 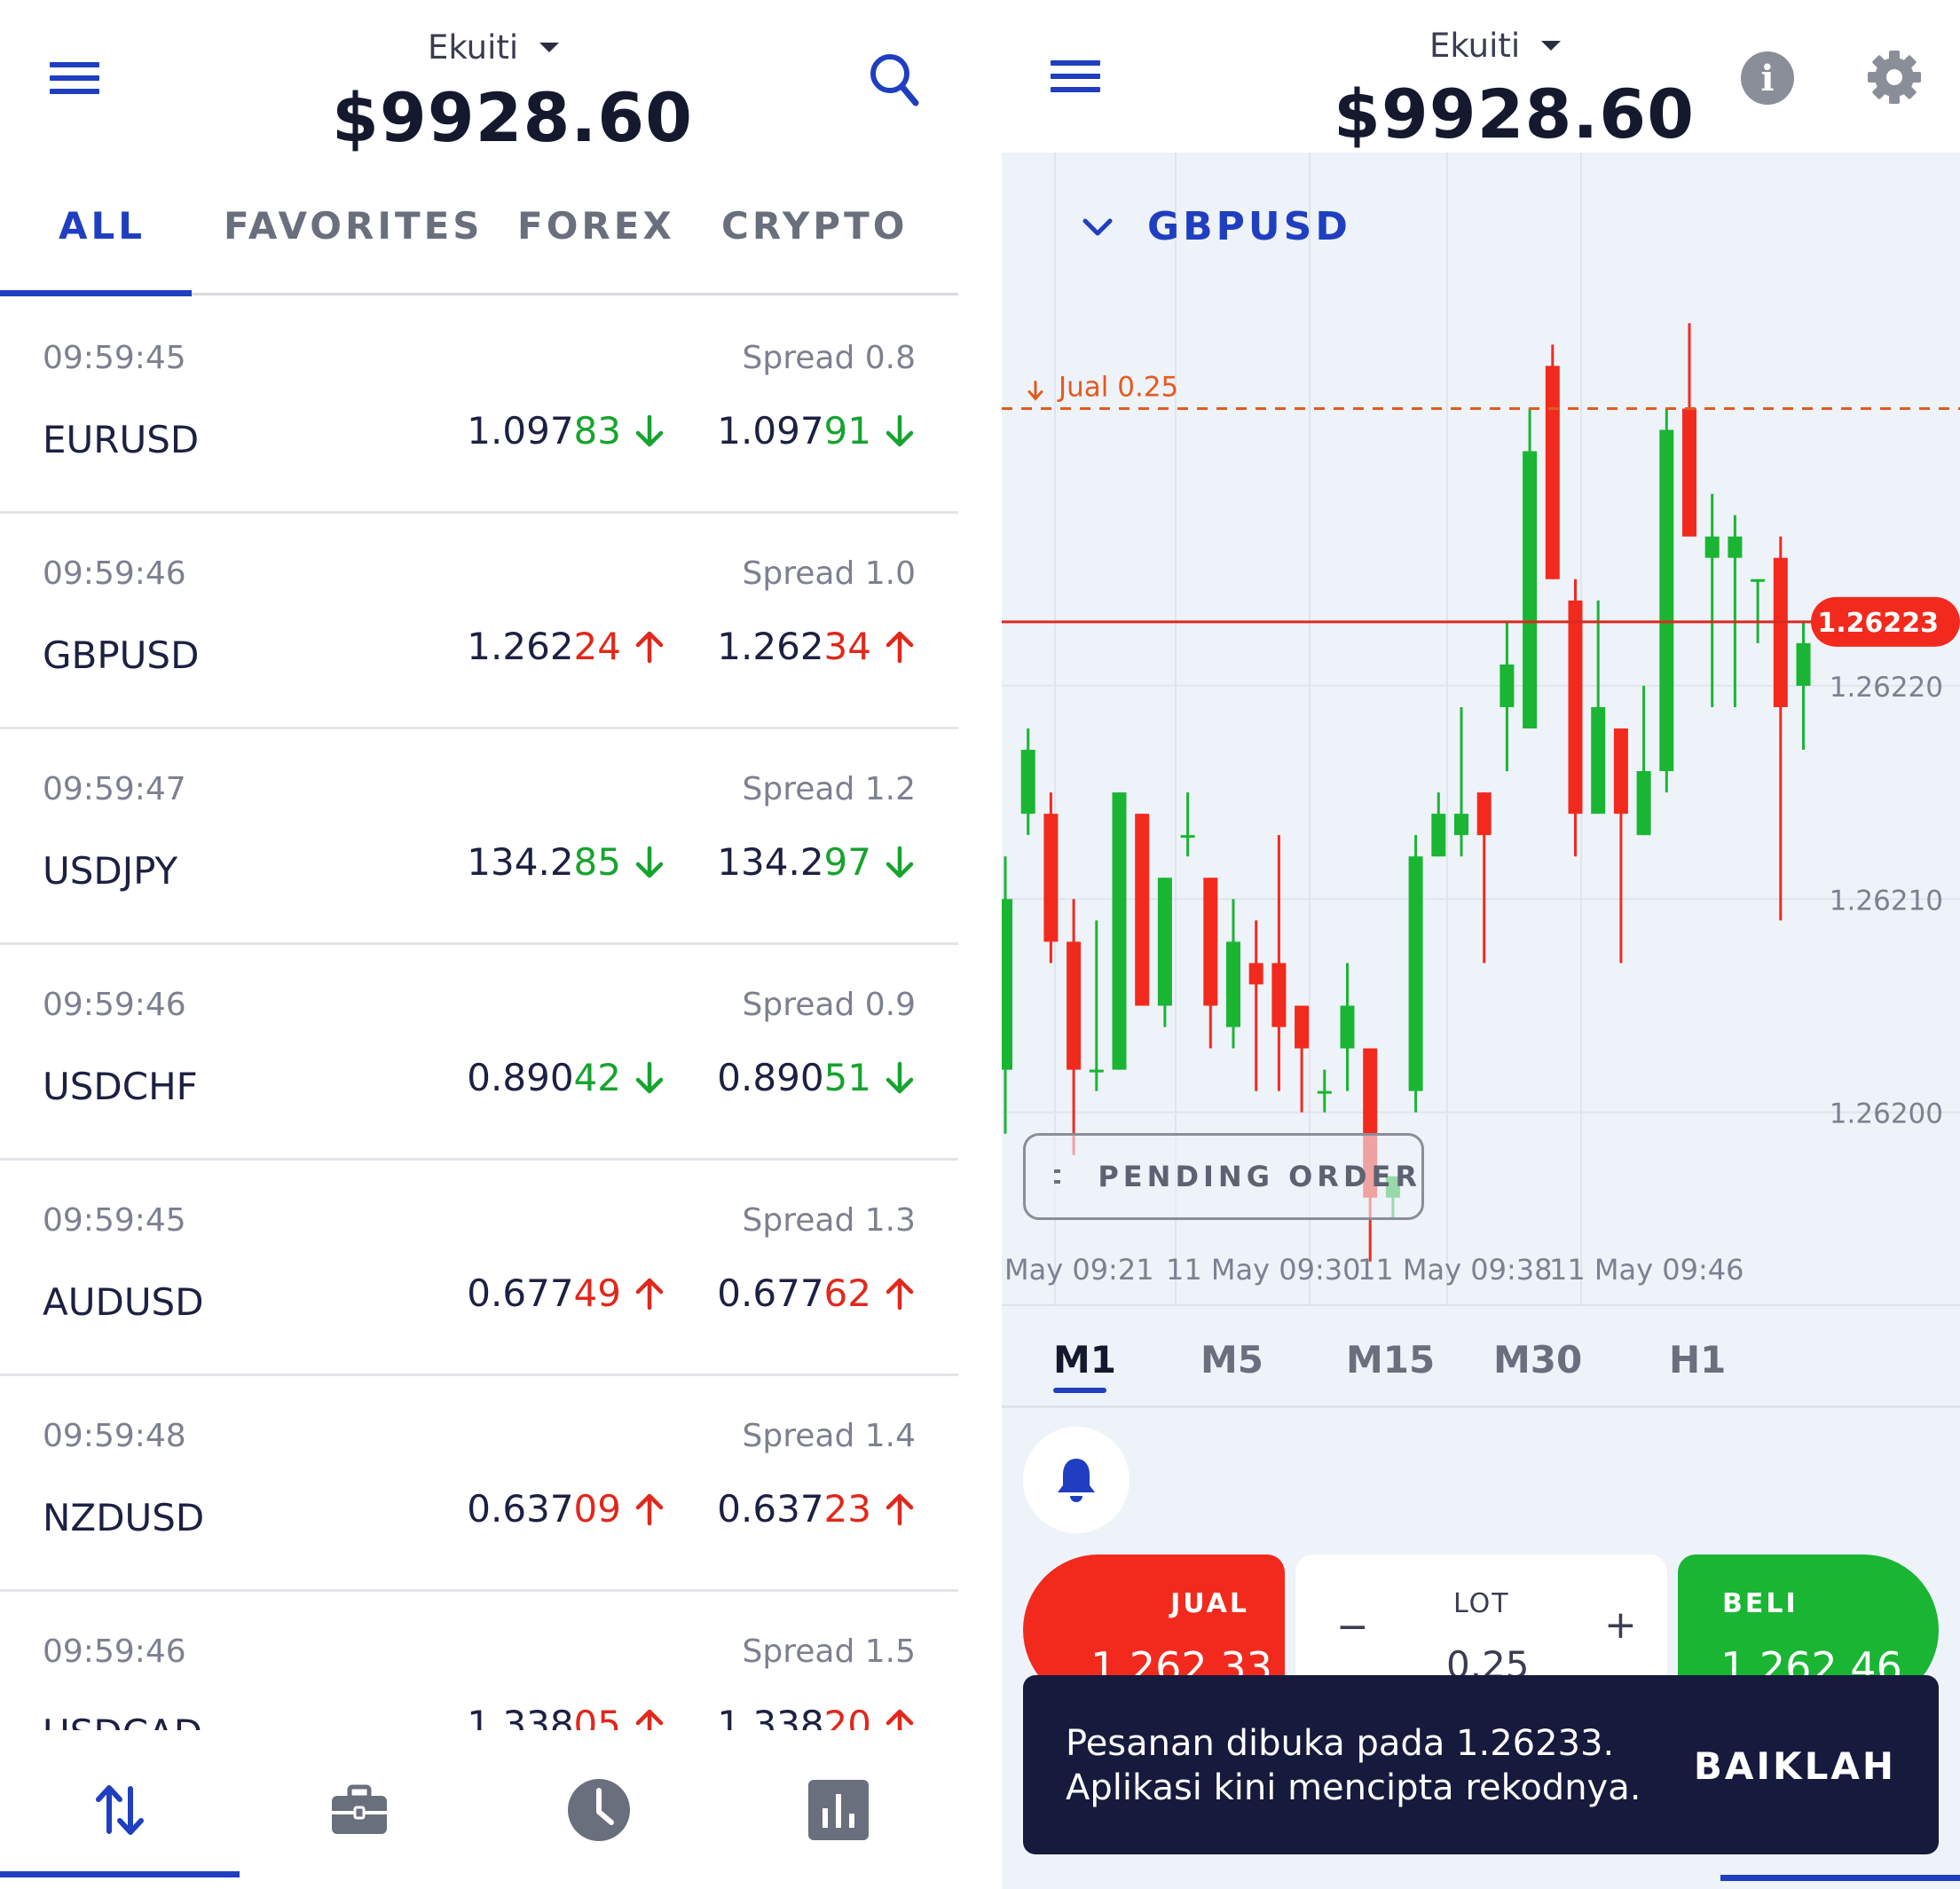 I want to click on bell-icon, so click(x=1076, y=1480).